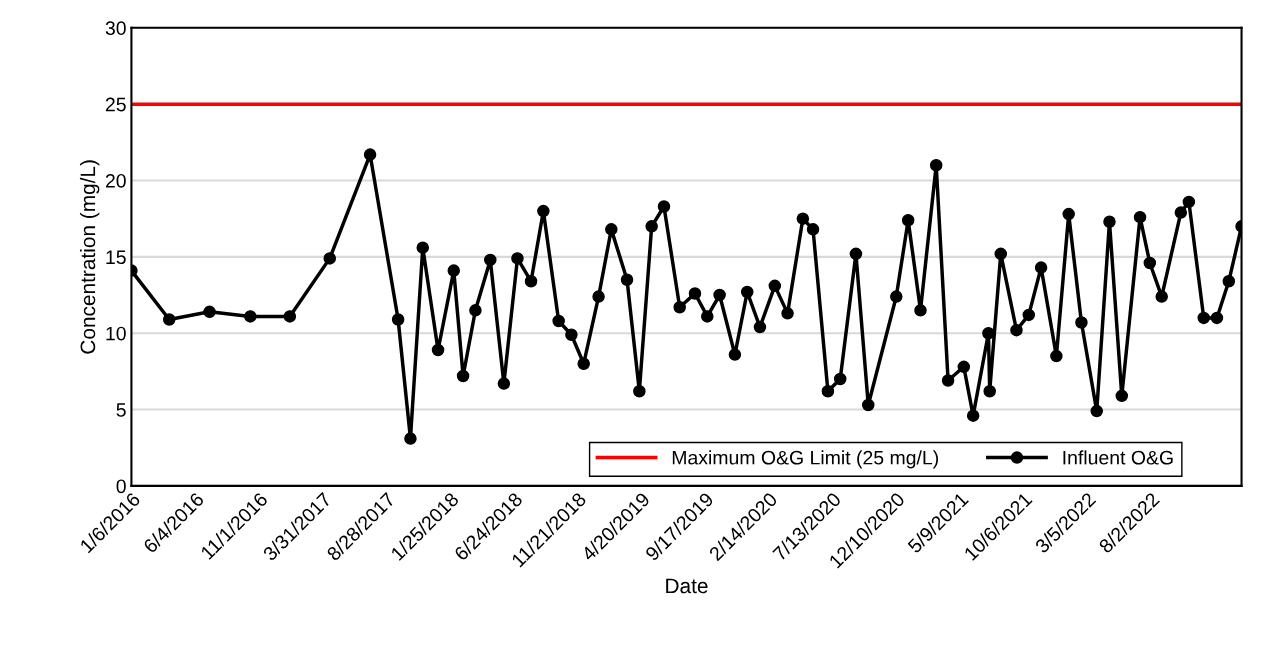 The width and height of the screenshot is (1276, 662). Describe the element at coordinates (1118, 457) in the screenshot. I see `legend-label: Influent O&G` at that location.